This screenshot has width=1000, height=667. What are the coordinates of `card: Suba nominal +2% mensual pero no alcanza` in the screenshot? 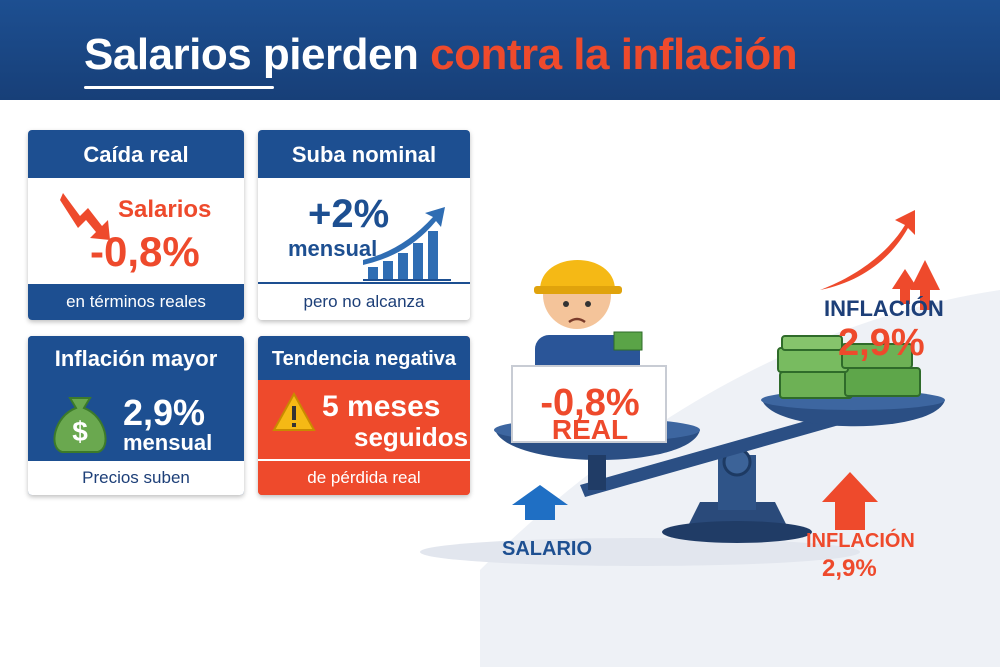 It's located at (364, 225).